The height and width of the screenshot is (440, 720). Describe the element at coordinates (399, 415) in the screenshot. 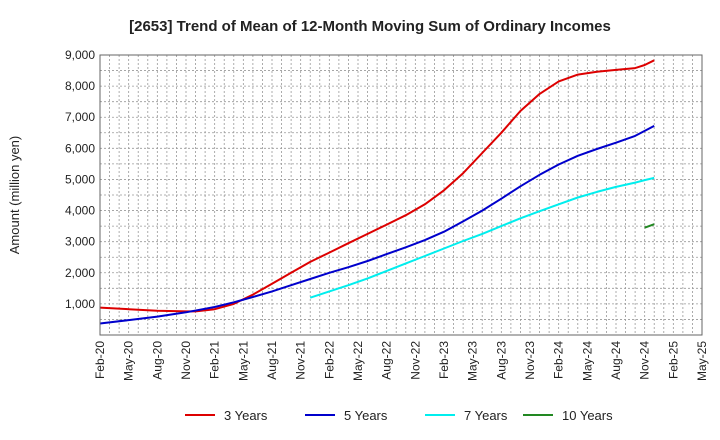

I see `legend: 3 Years 5 Years 7 Years 10 Years` at that location.